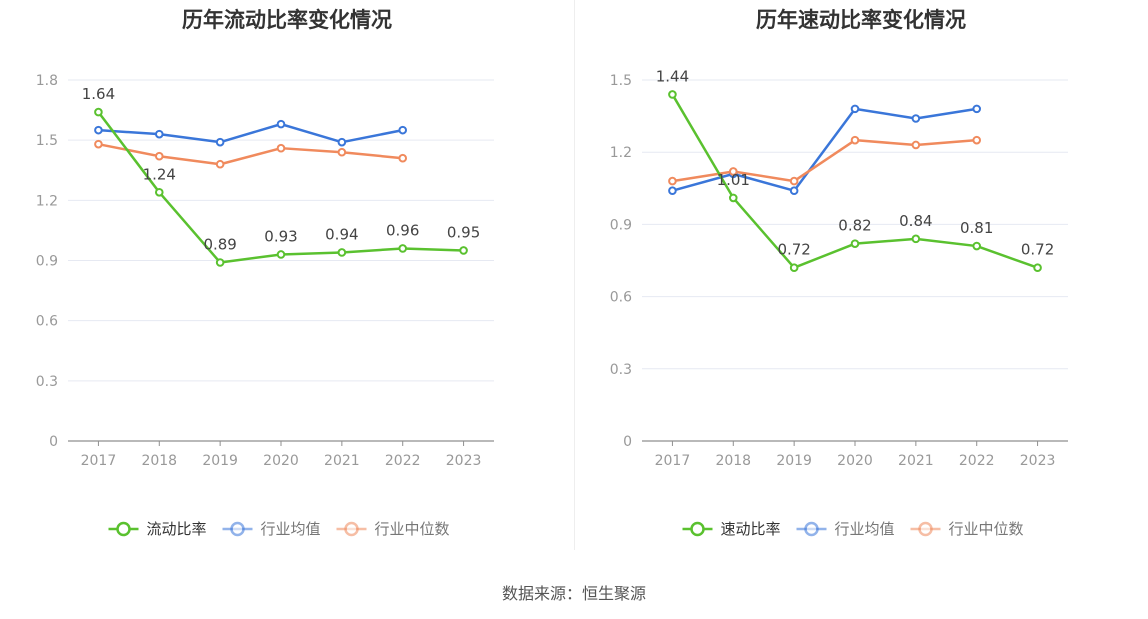 The image size is (1148, 619). Describe the element at coordinates (733, 180) in the screenshot. I see `data-label: 1.01` at that location.